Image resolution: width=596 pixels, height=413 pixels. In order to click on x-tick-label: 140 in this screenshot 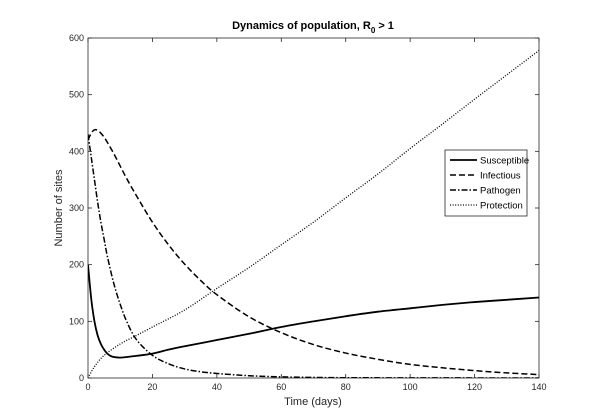, I will do `click(538, 387)`.